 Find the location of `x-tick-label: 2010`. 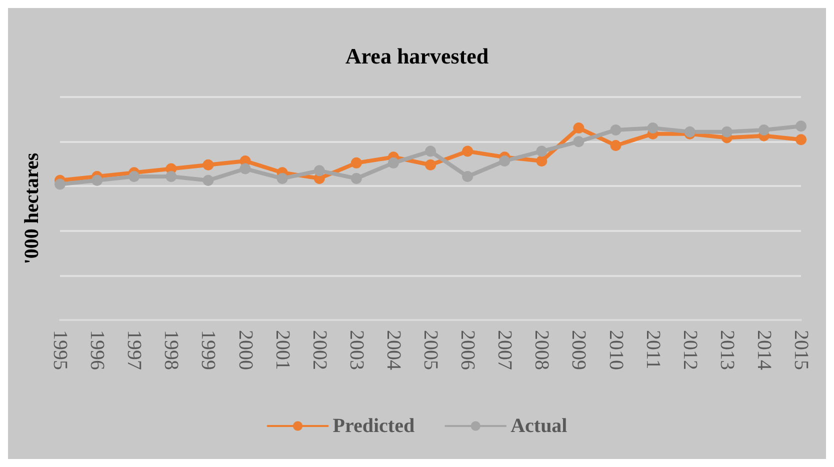

x-tick-label: 2010 is located at coordinates (615, 350).